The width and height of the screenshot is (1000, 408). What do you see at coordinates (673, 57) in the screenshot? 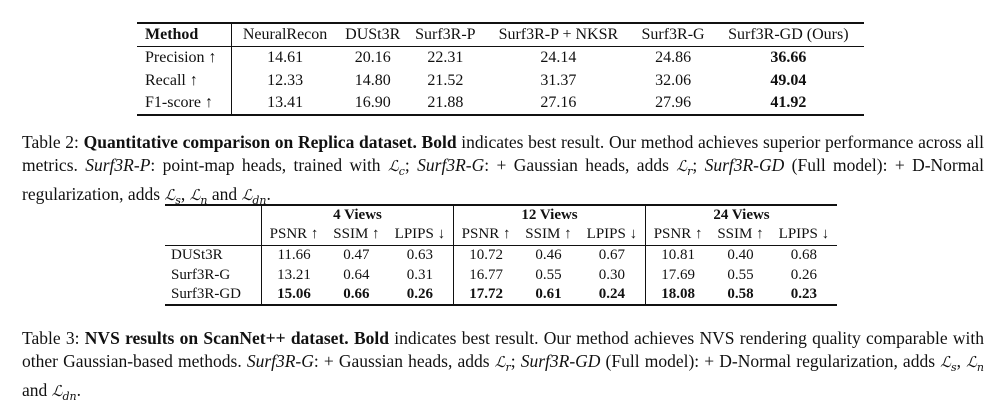
I see `table-2-cell: 24.86` at bounding box center [673, 57].